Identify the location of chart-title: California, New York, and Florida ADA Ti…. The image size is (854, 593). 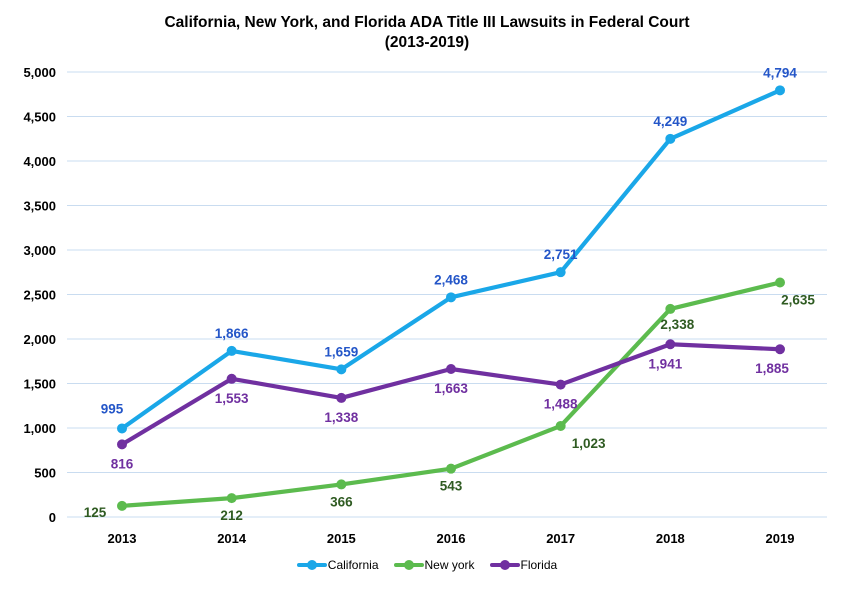
(427, 22).